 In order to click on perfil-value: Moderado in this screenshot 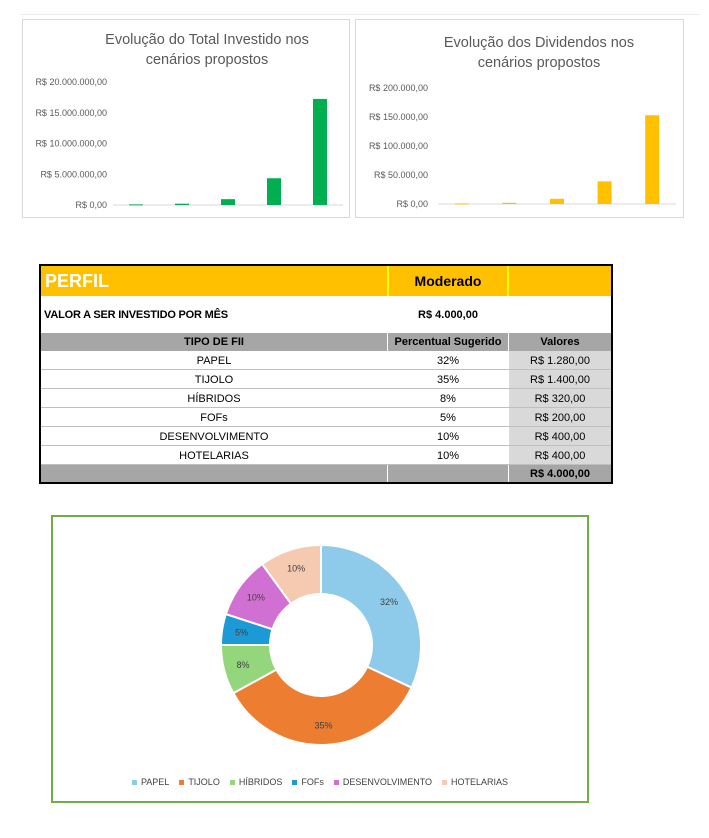, I will do `click(448, 281)`.